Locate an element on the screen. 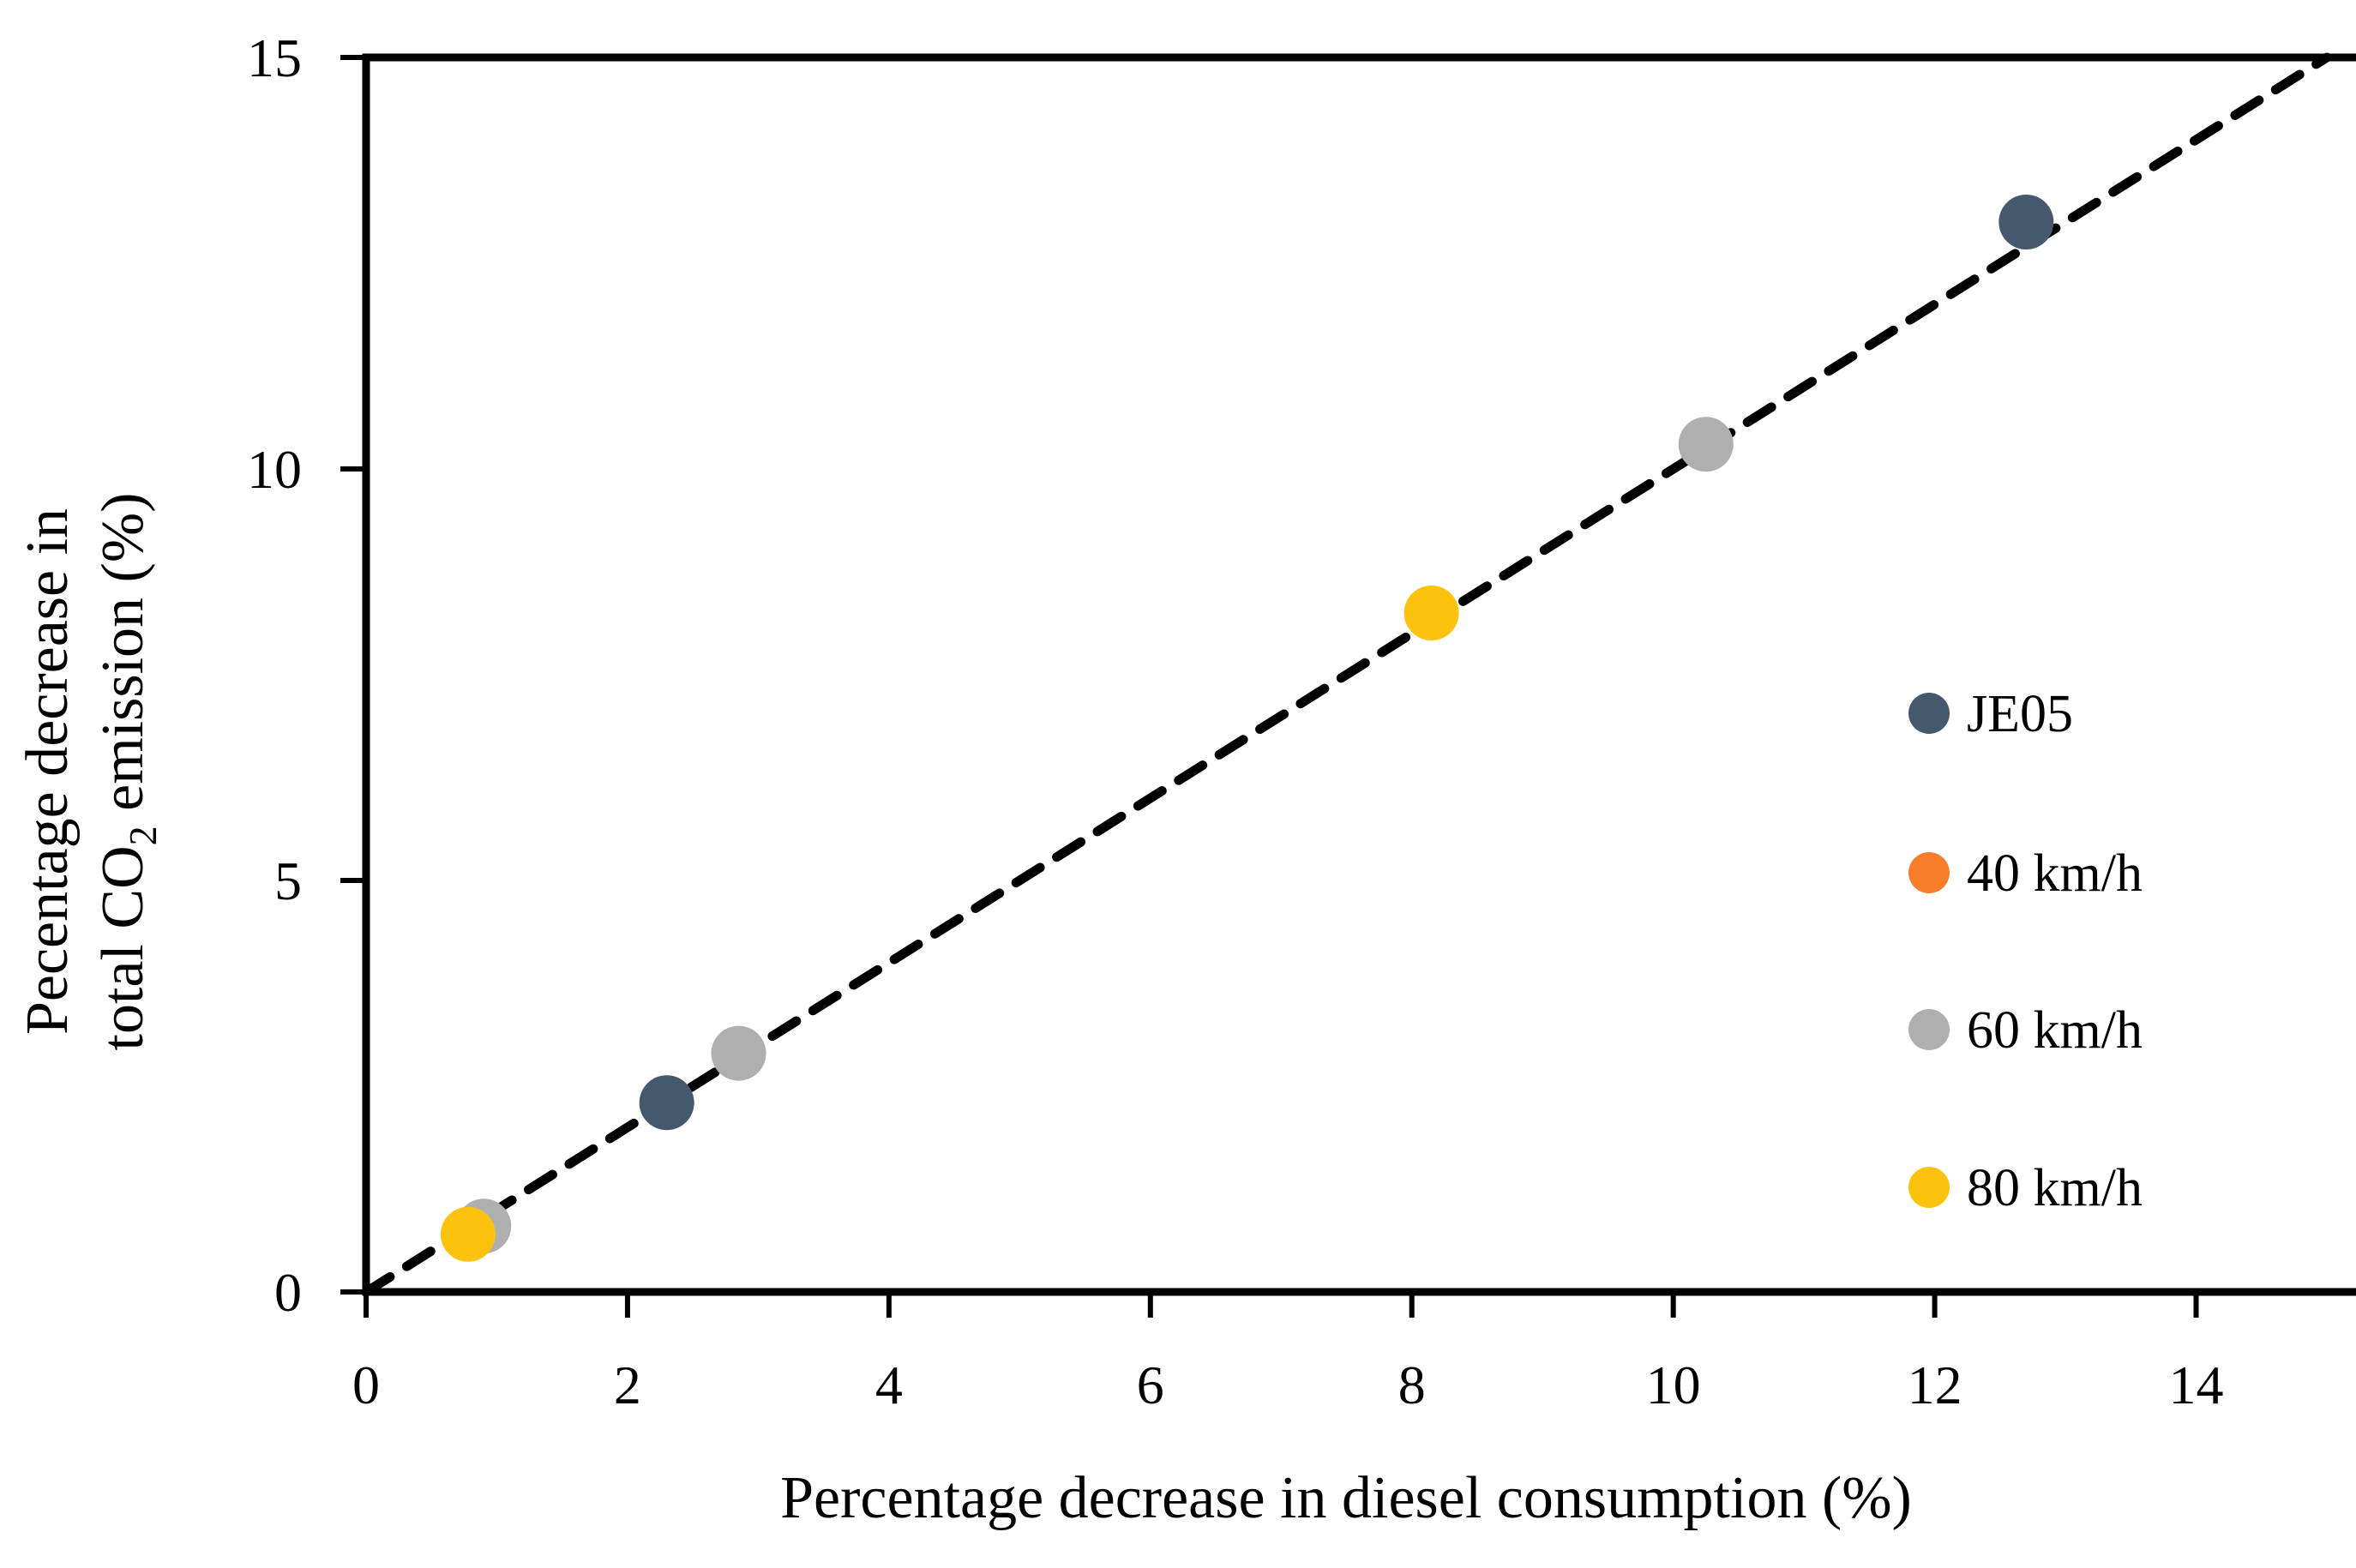 The image size is (2356, 1568). legend-marker-60-km-h is located at coordinates (1929, 1029).